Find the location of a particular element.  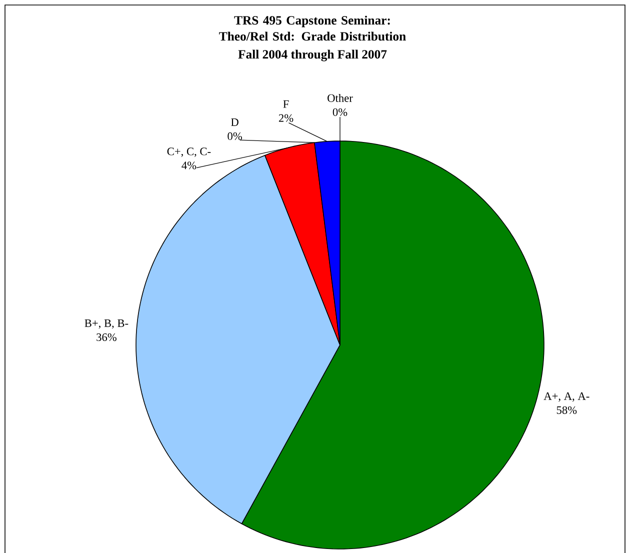

data-label: 58% is located at coordinates (566, 410).